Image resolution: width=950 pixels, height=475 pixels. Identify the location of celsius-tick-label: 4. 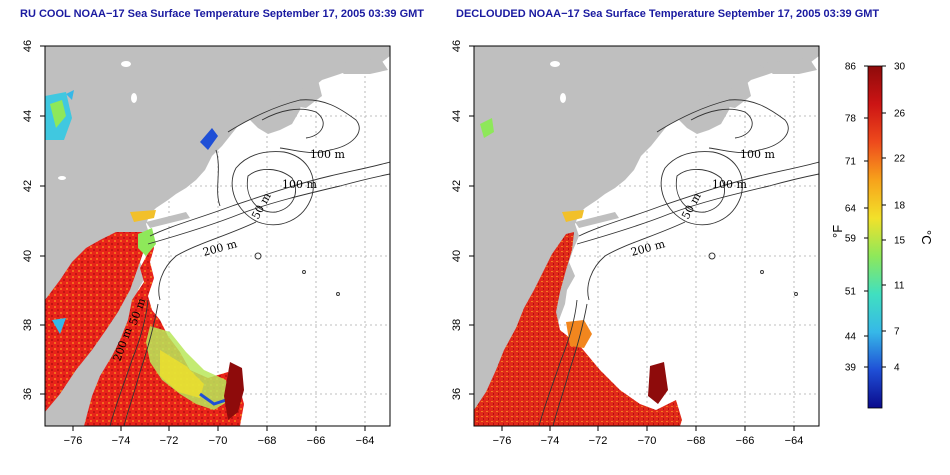
(897, 368).